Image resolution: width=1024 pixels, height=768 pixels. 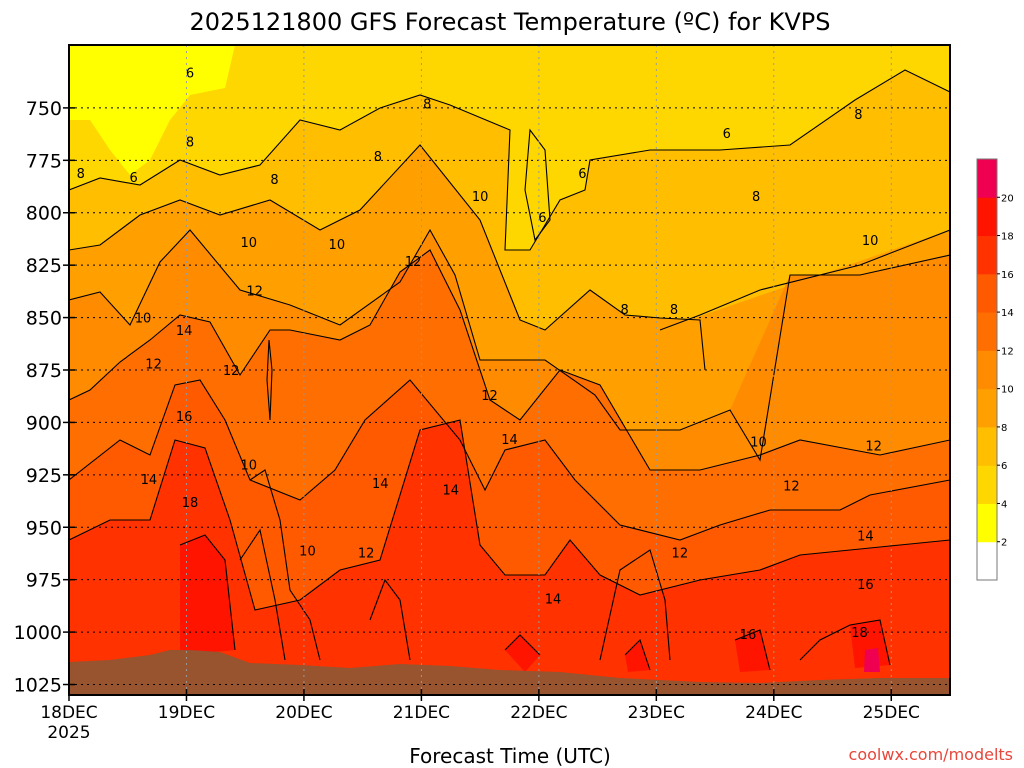 I want to click on x-tick-label: 21DEC, so click(x=421, y=713).